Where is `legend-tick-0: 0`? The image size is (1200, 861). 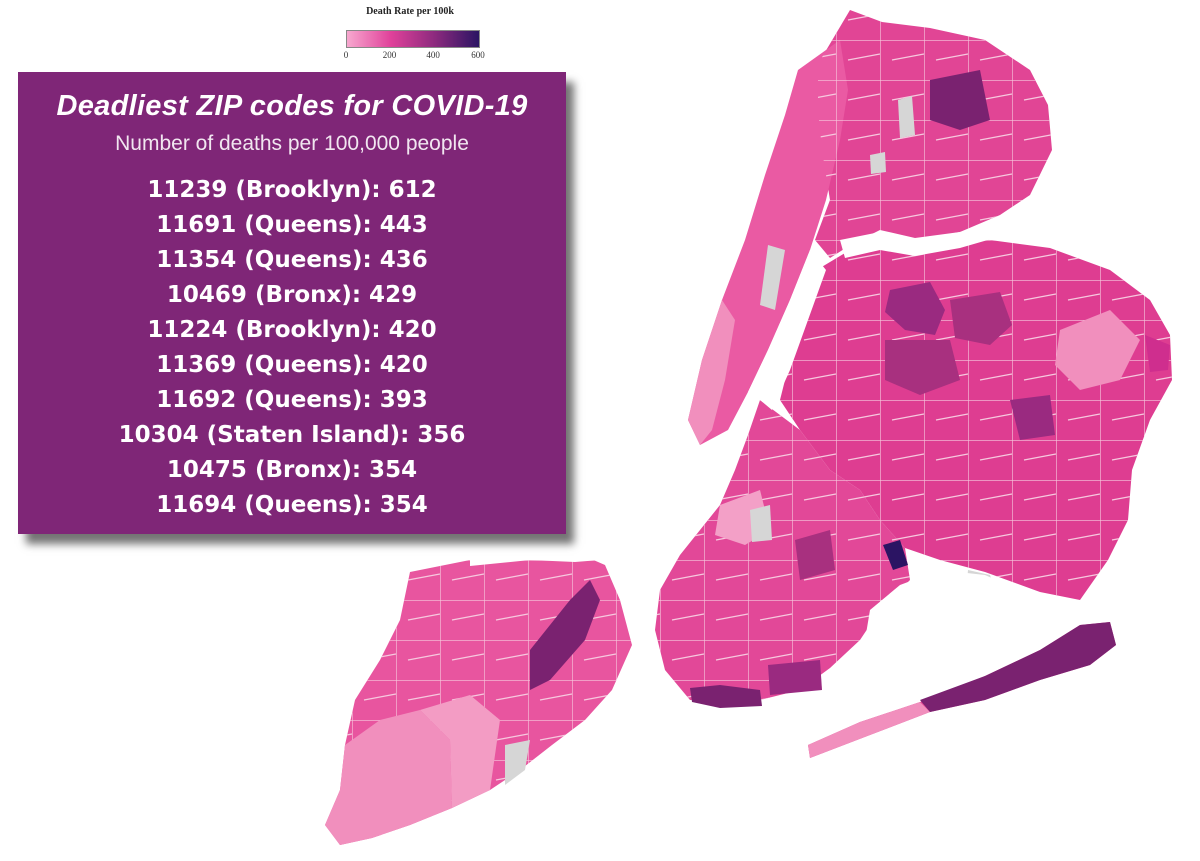
legend-tick-0: 0 is located at coordinates (346, 55).